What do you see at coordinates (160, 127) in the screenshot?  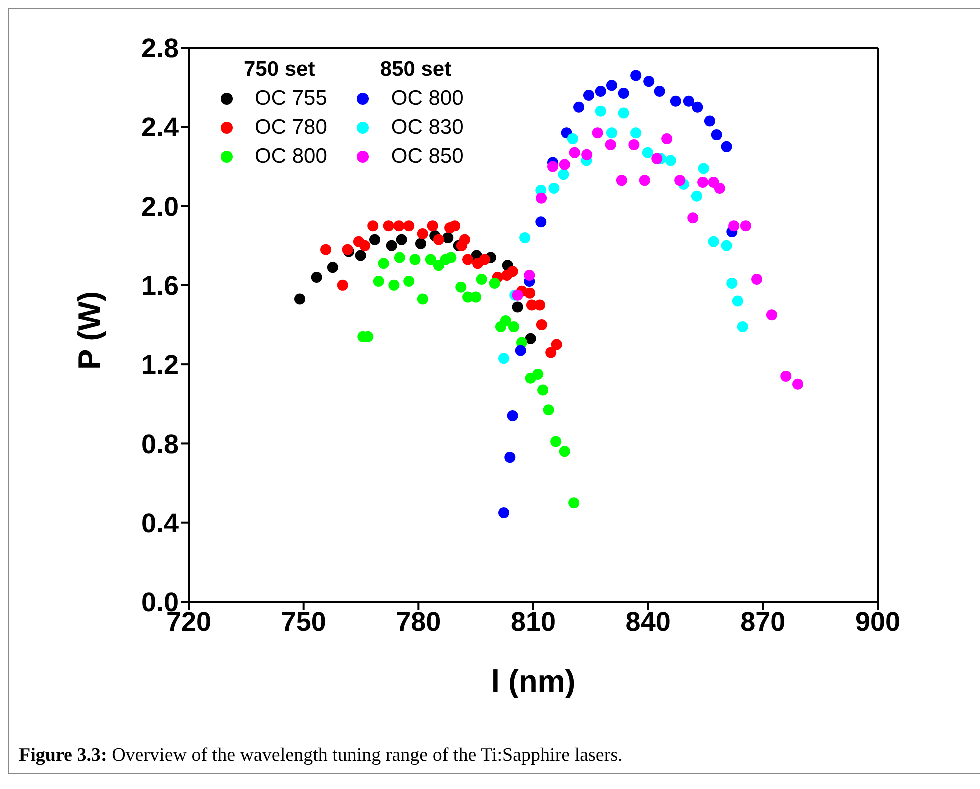 I see `y-tick-label: 2.4` at bounding box center [160, 127].